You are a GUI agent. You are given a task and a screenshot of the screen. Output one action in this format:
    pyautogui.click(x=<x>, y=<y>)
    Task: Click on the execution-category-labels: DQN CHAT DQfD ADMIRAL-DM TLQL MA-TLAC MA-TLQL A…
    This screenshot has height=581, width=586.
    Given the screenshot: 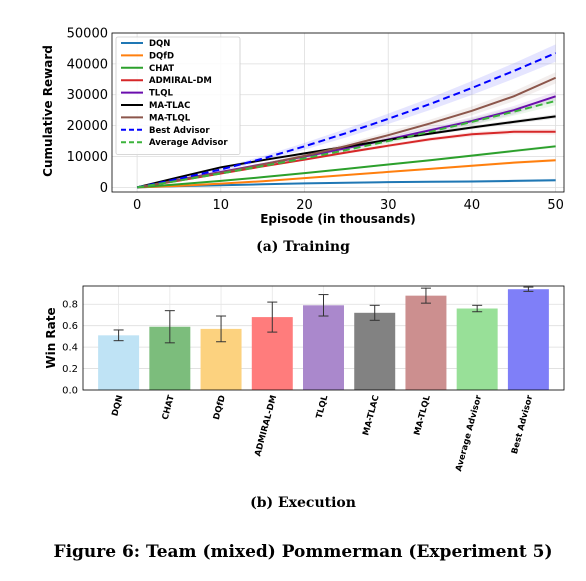 What is the action you would take?
    pyautogui.click(x=322, y=432)
    